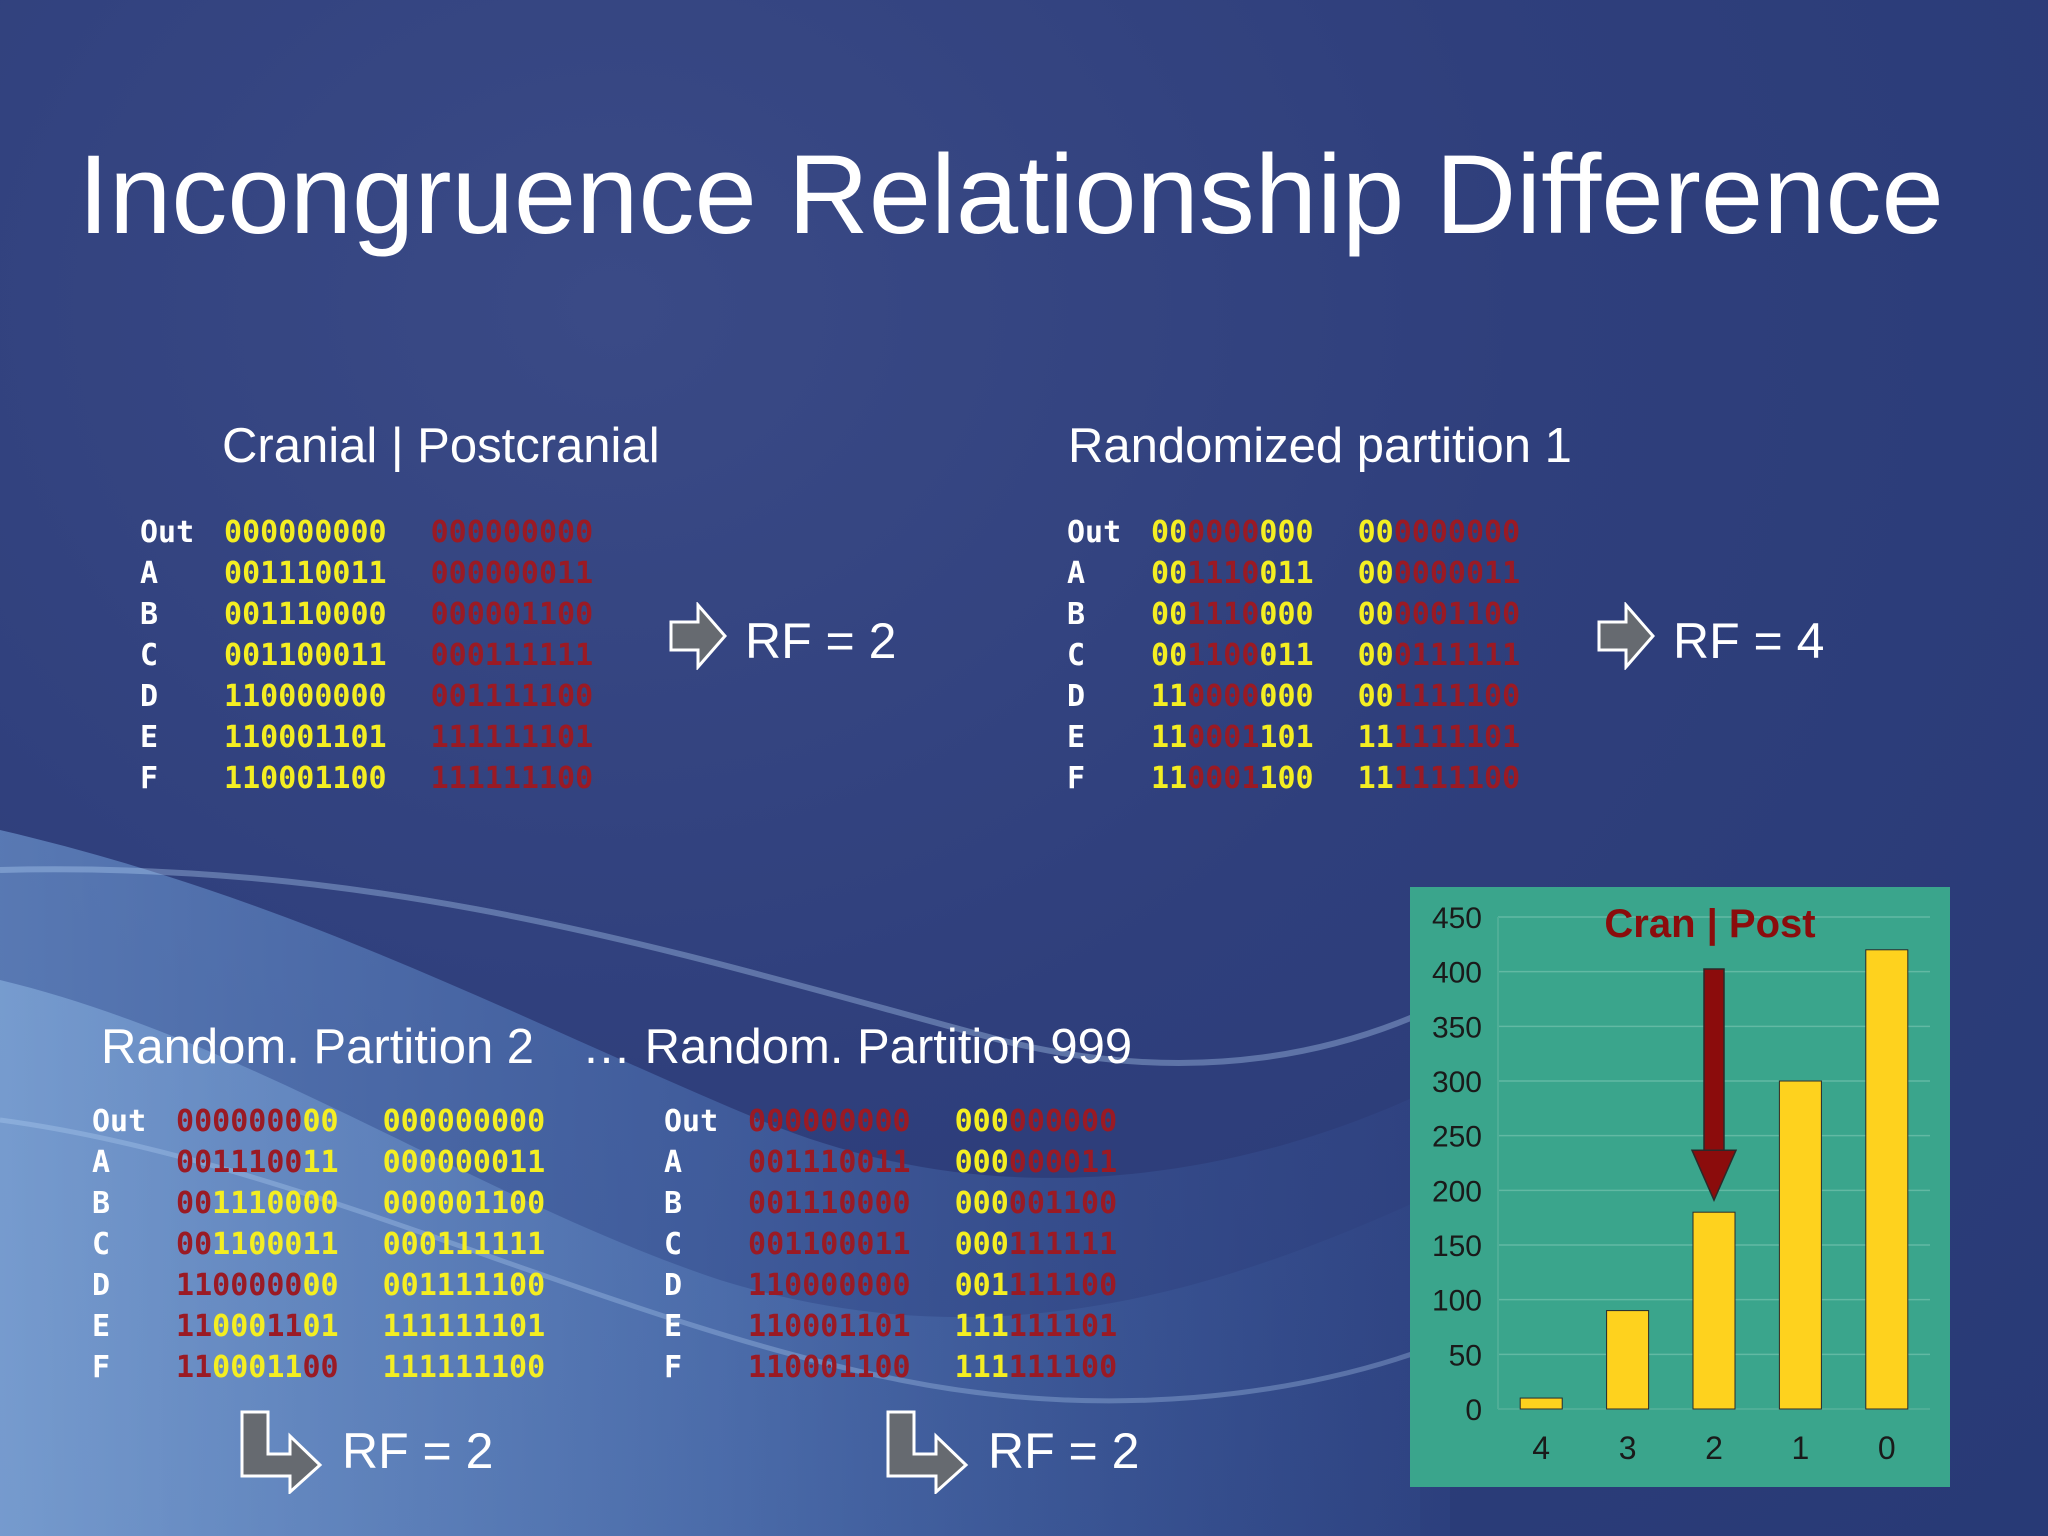  I want to click on taxon-label: A, so click(1076, 573).